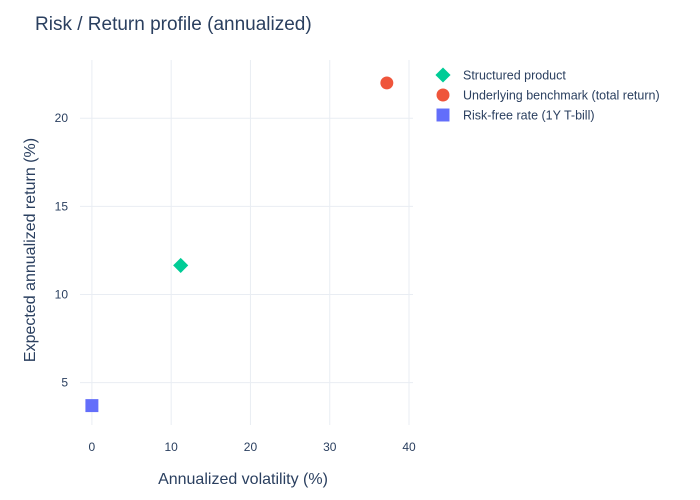 This screenshot has height=500, width=700. What do you see at coordinates (64, 383) in the screenshot?
I see `y-tick-label: 5` at bounding box center [64, 383].